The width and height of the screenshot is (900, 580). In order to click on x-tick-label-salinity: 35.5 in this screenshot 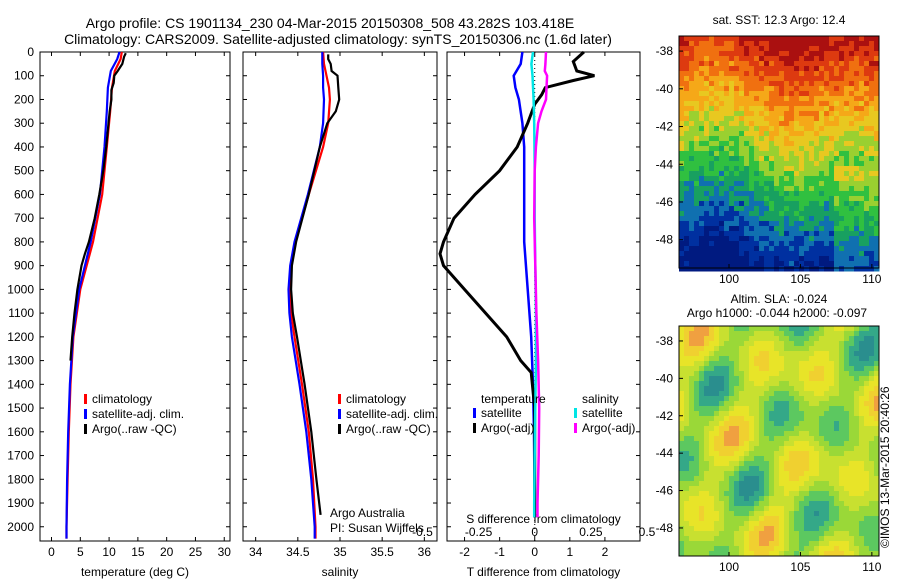, I will do `click(382, 552)`.